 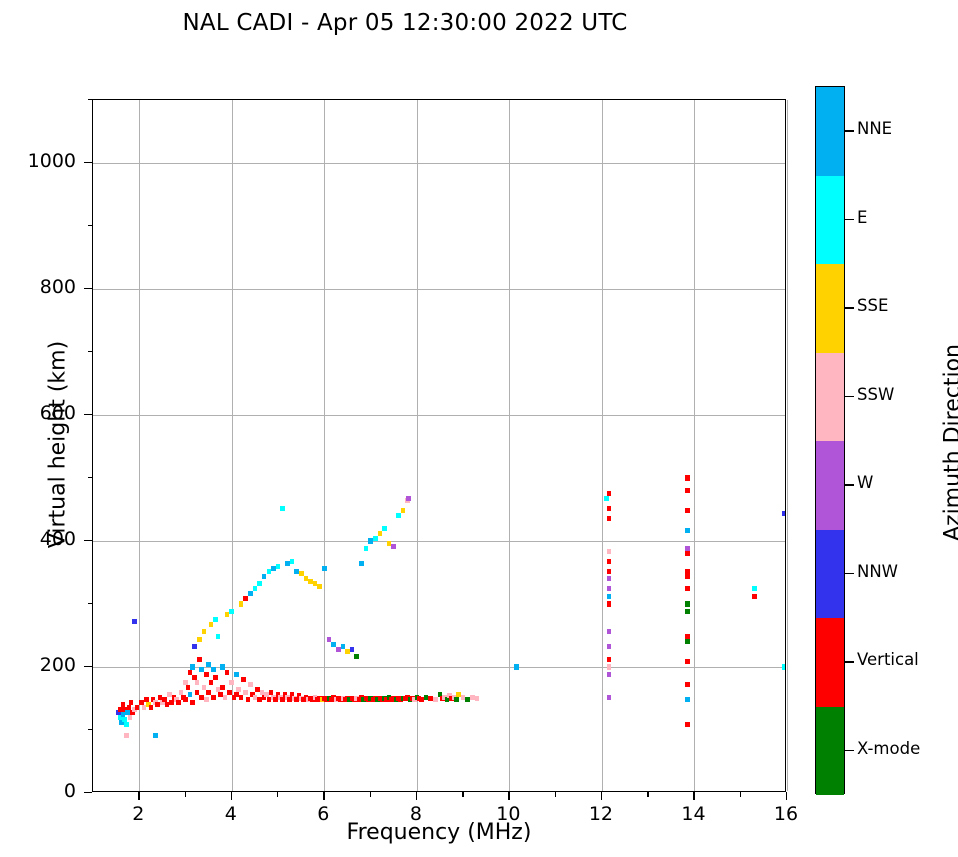 I want to click on y-tick-label: 200, so click(x=57, y=665).